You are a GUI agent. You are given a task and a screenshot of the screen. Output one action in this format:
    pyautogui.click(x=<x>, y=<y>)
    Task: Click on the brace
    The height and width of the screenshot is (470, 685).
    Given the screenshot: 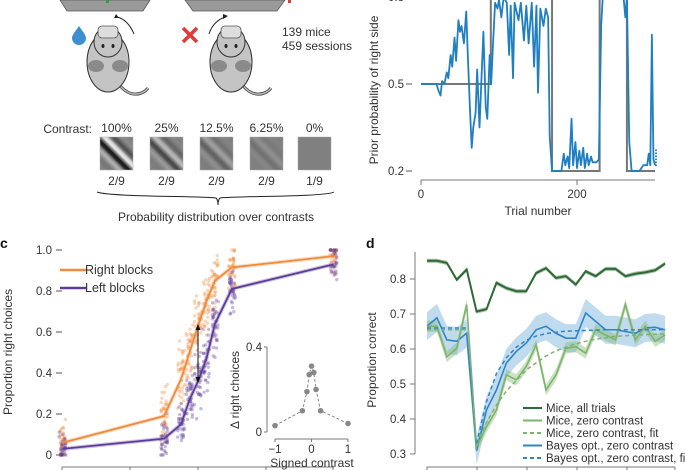 What is the action you would take?
    pyautogui.click(x=215, y=198)
    